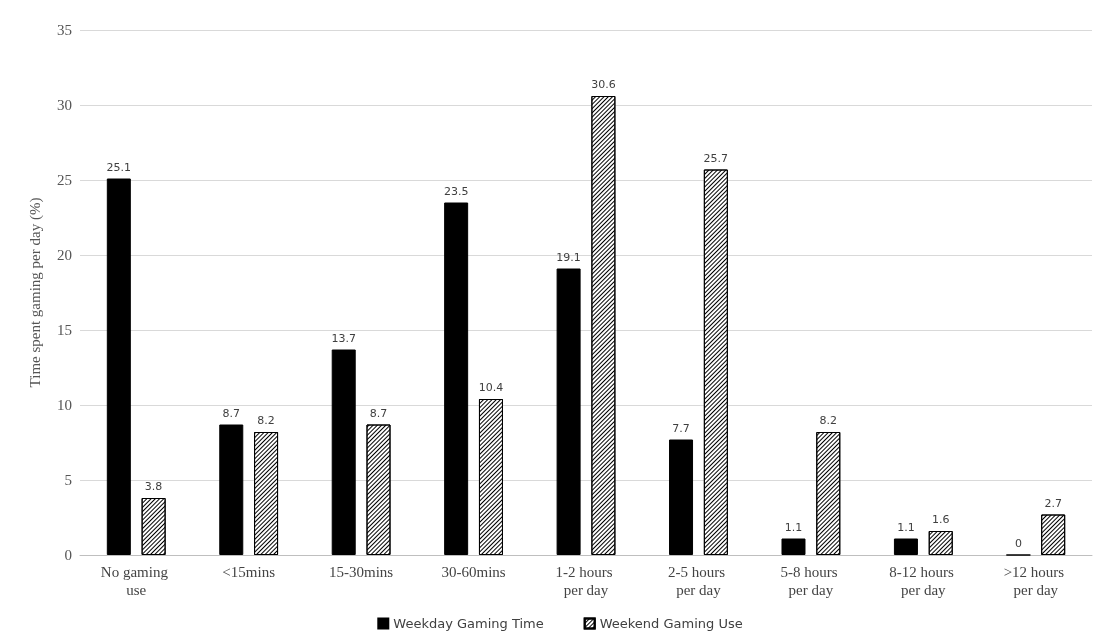 This screenshot has height=643, width=1120. I want to click on y-axis-title: Time spent gaming per day (%), so click(35, 292).